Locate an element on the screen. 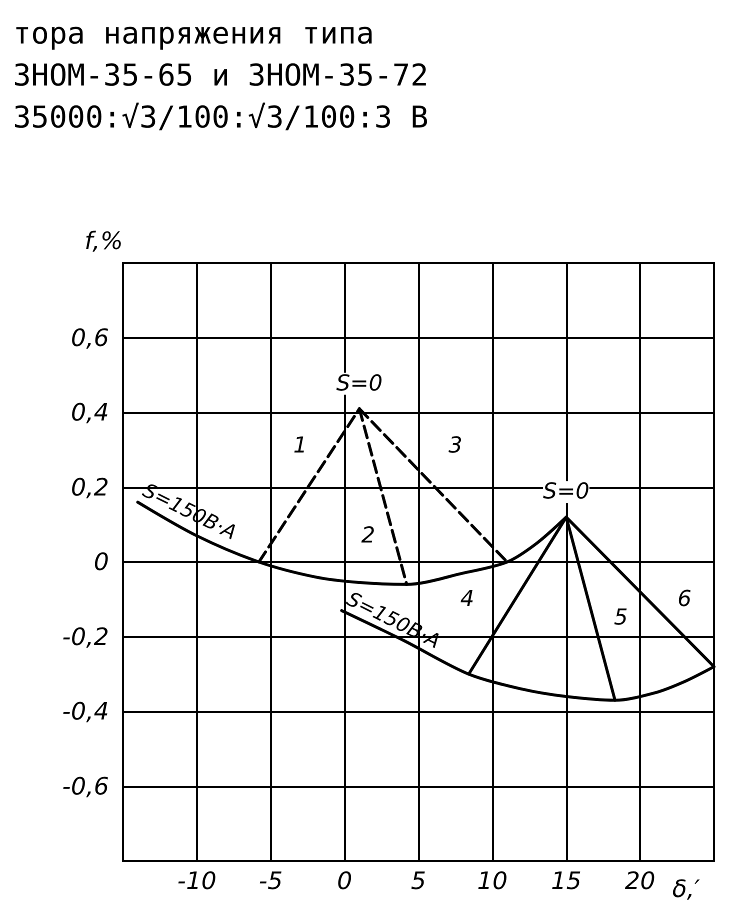 Image resolution: width=730 pixels, height=919 pixels. y-tick-label: 0,4 is located at coordinates (89, 412).